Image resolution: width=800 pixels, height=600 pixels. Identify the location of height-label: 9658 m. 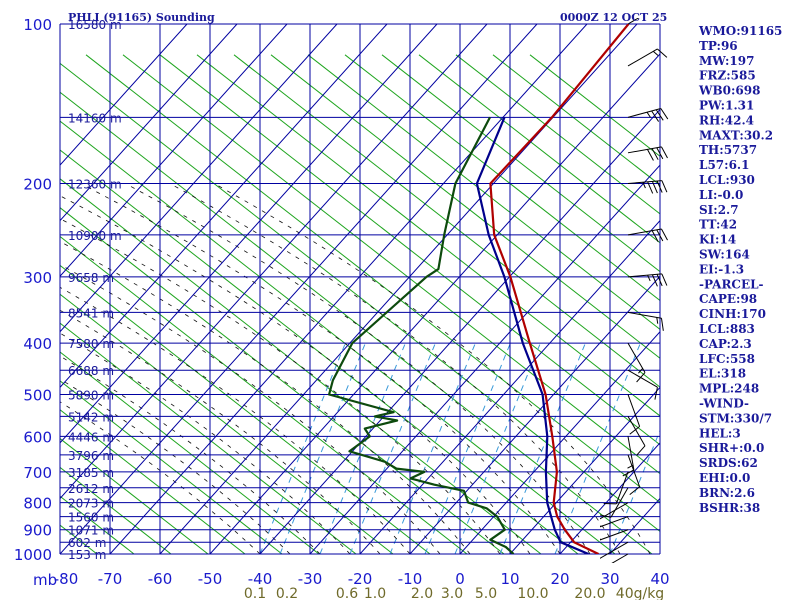
(91, 278).